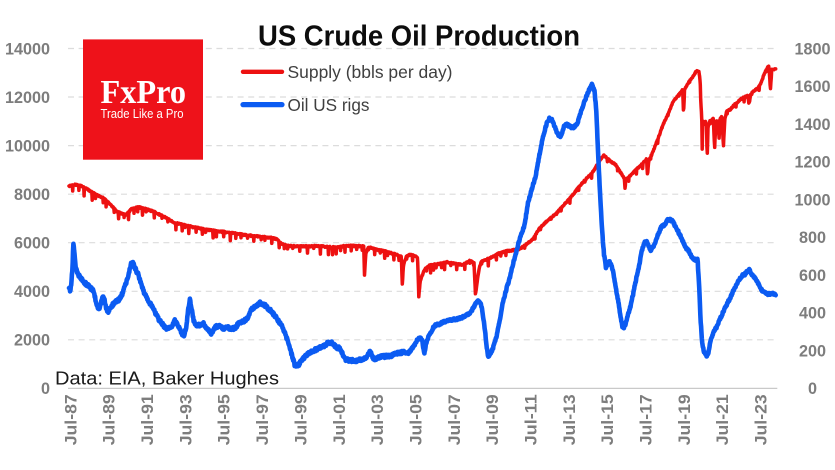 This screenshot has width=835, height=470. I want to click on svg-text: Jul-21, so click(723, 419).